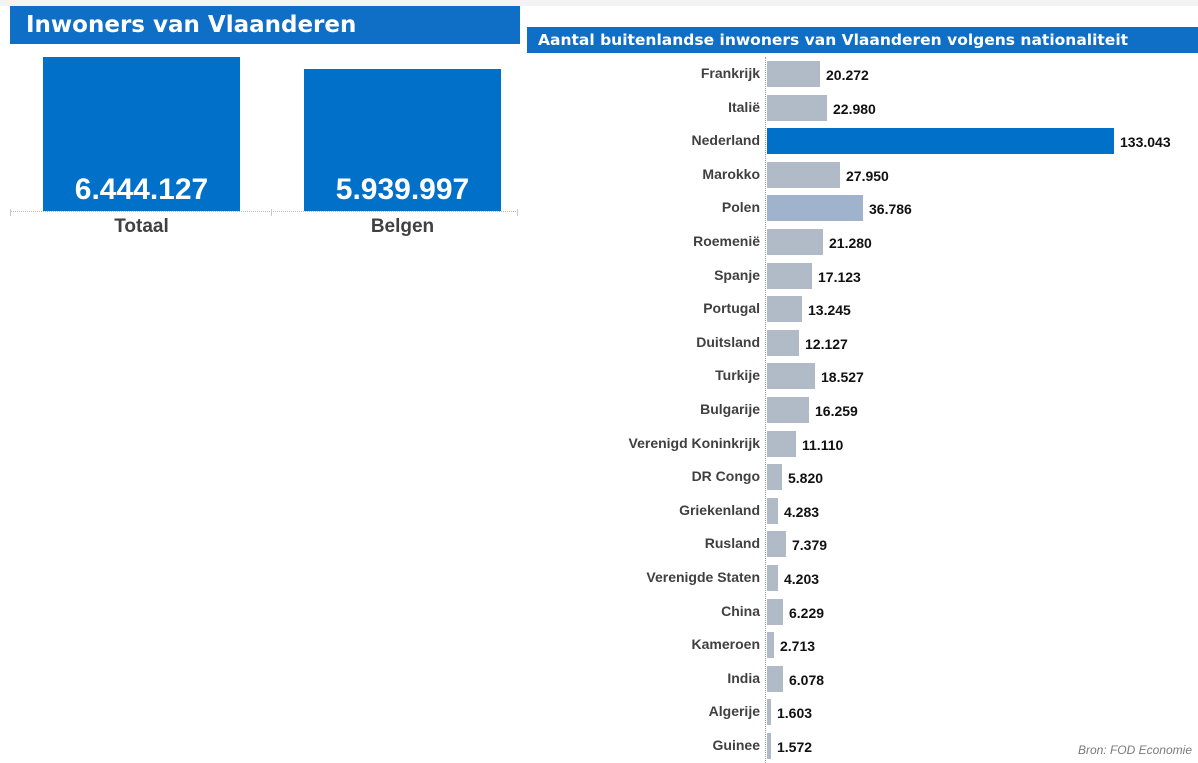 The image size is (1198, 763). I want to click on value-label-portugal: 13.245, so click(829, 310).